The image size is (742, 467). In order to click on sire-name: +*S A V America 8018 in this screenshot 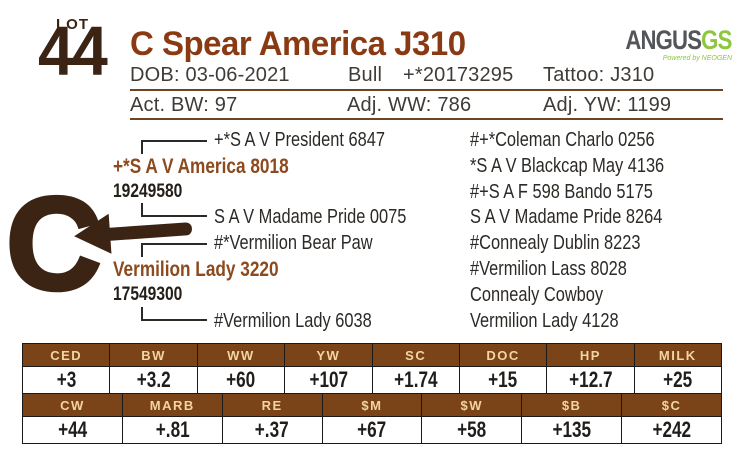, I will do `click(201, 166)`.